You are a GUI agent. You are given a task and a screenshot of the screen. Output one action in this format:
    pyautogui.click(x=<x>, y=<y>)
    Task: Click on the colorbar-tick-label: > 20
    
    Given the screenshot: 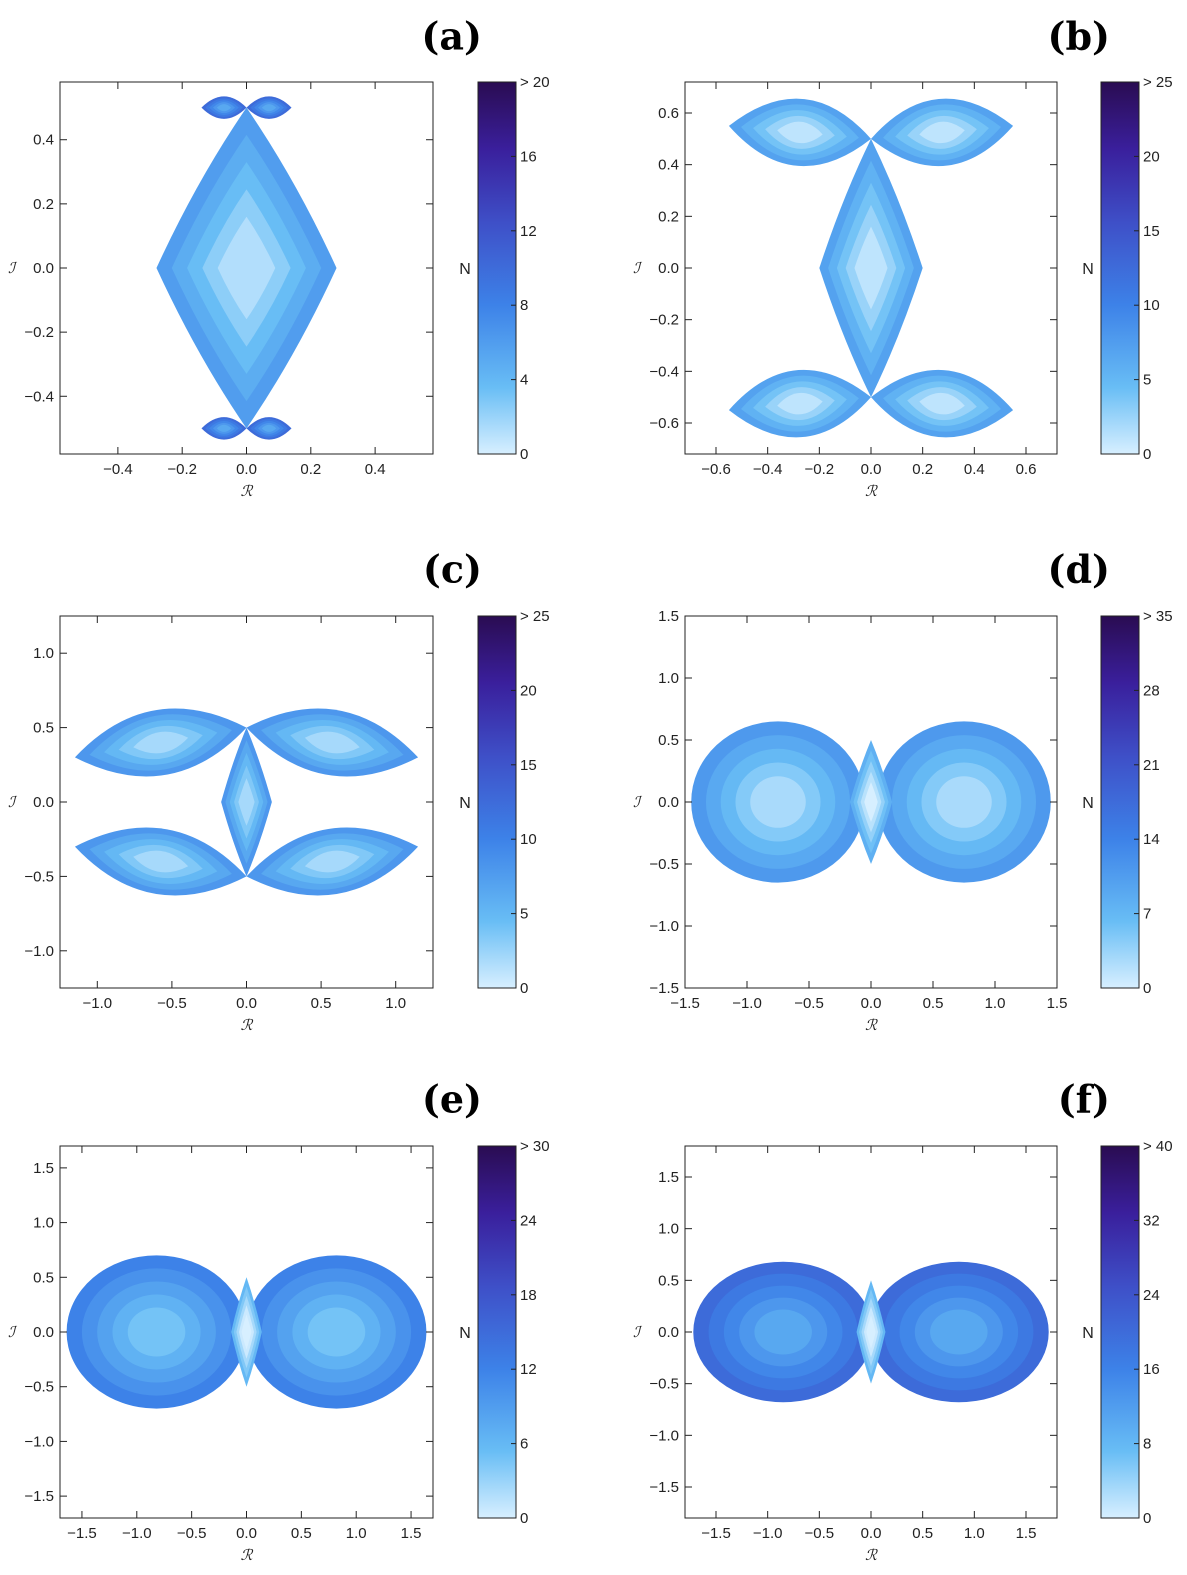 What is the action you would take?
    pyautogui.click(x=535, y=82)
    